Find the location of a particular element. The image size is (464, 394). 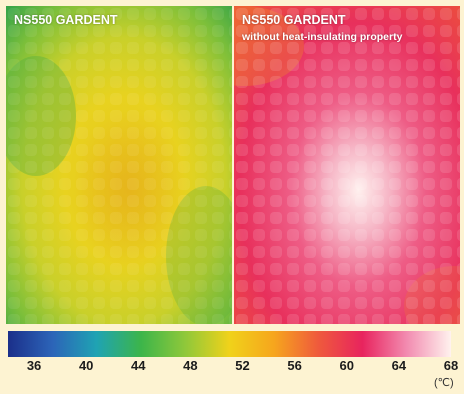

panel-title-right: NS550 GARDENT is located at coordinates (294, 20).